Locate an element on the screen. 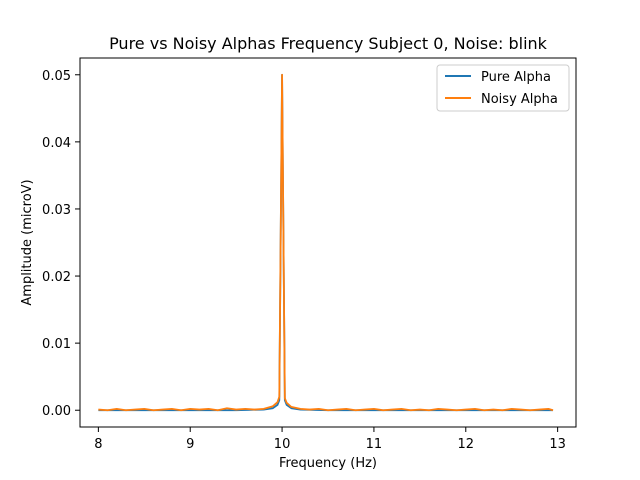 The height and width of the screenshot is (480, 640). y-tick-label: 0.05 is located at coordinates (56, 76).